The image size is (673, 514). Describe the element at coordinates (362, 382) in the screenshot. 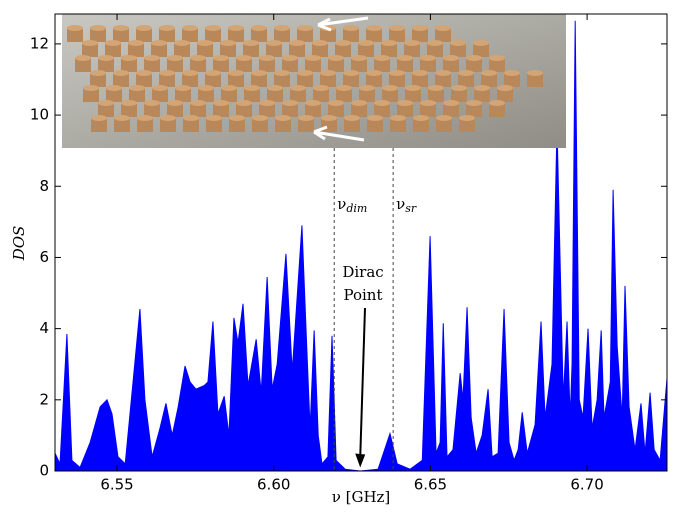

I see `annotation-arrow` at that location.